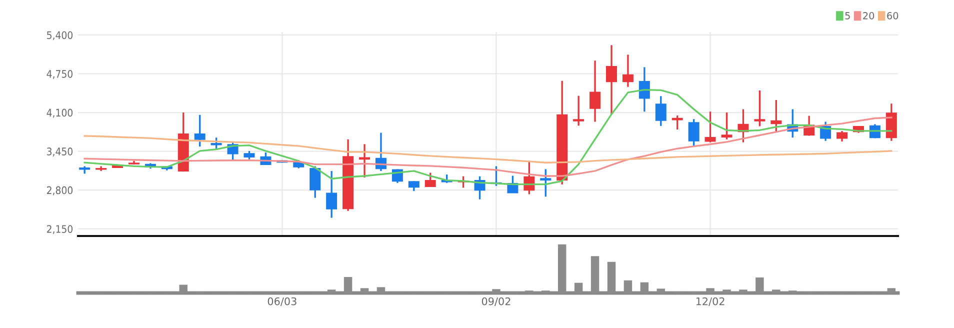 The width and height of the screenshot is (954, 328). Describe the element at coordinates (868, 16) in the screenshot. I see `legend-label: 20` at that location.